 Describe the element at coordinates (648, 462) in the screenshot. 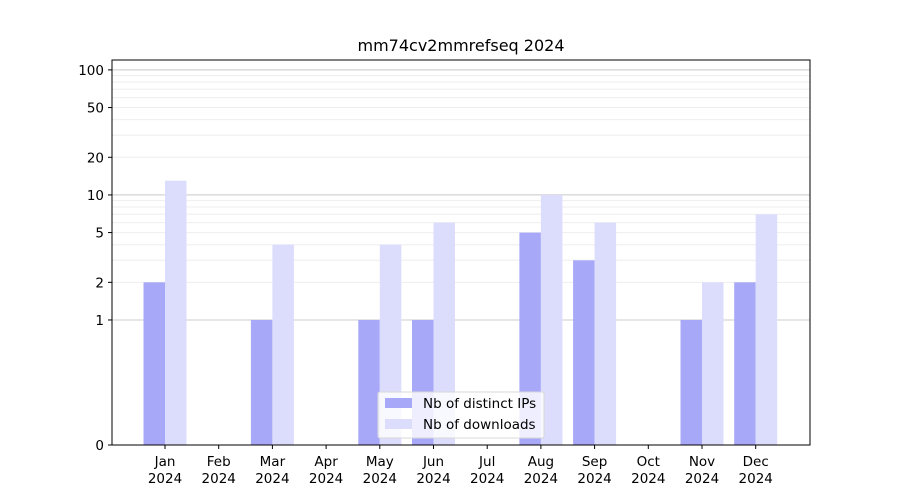

I see `x-tick-label-month: Oct` at that location.